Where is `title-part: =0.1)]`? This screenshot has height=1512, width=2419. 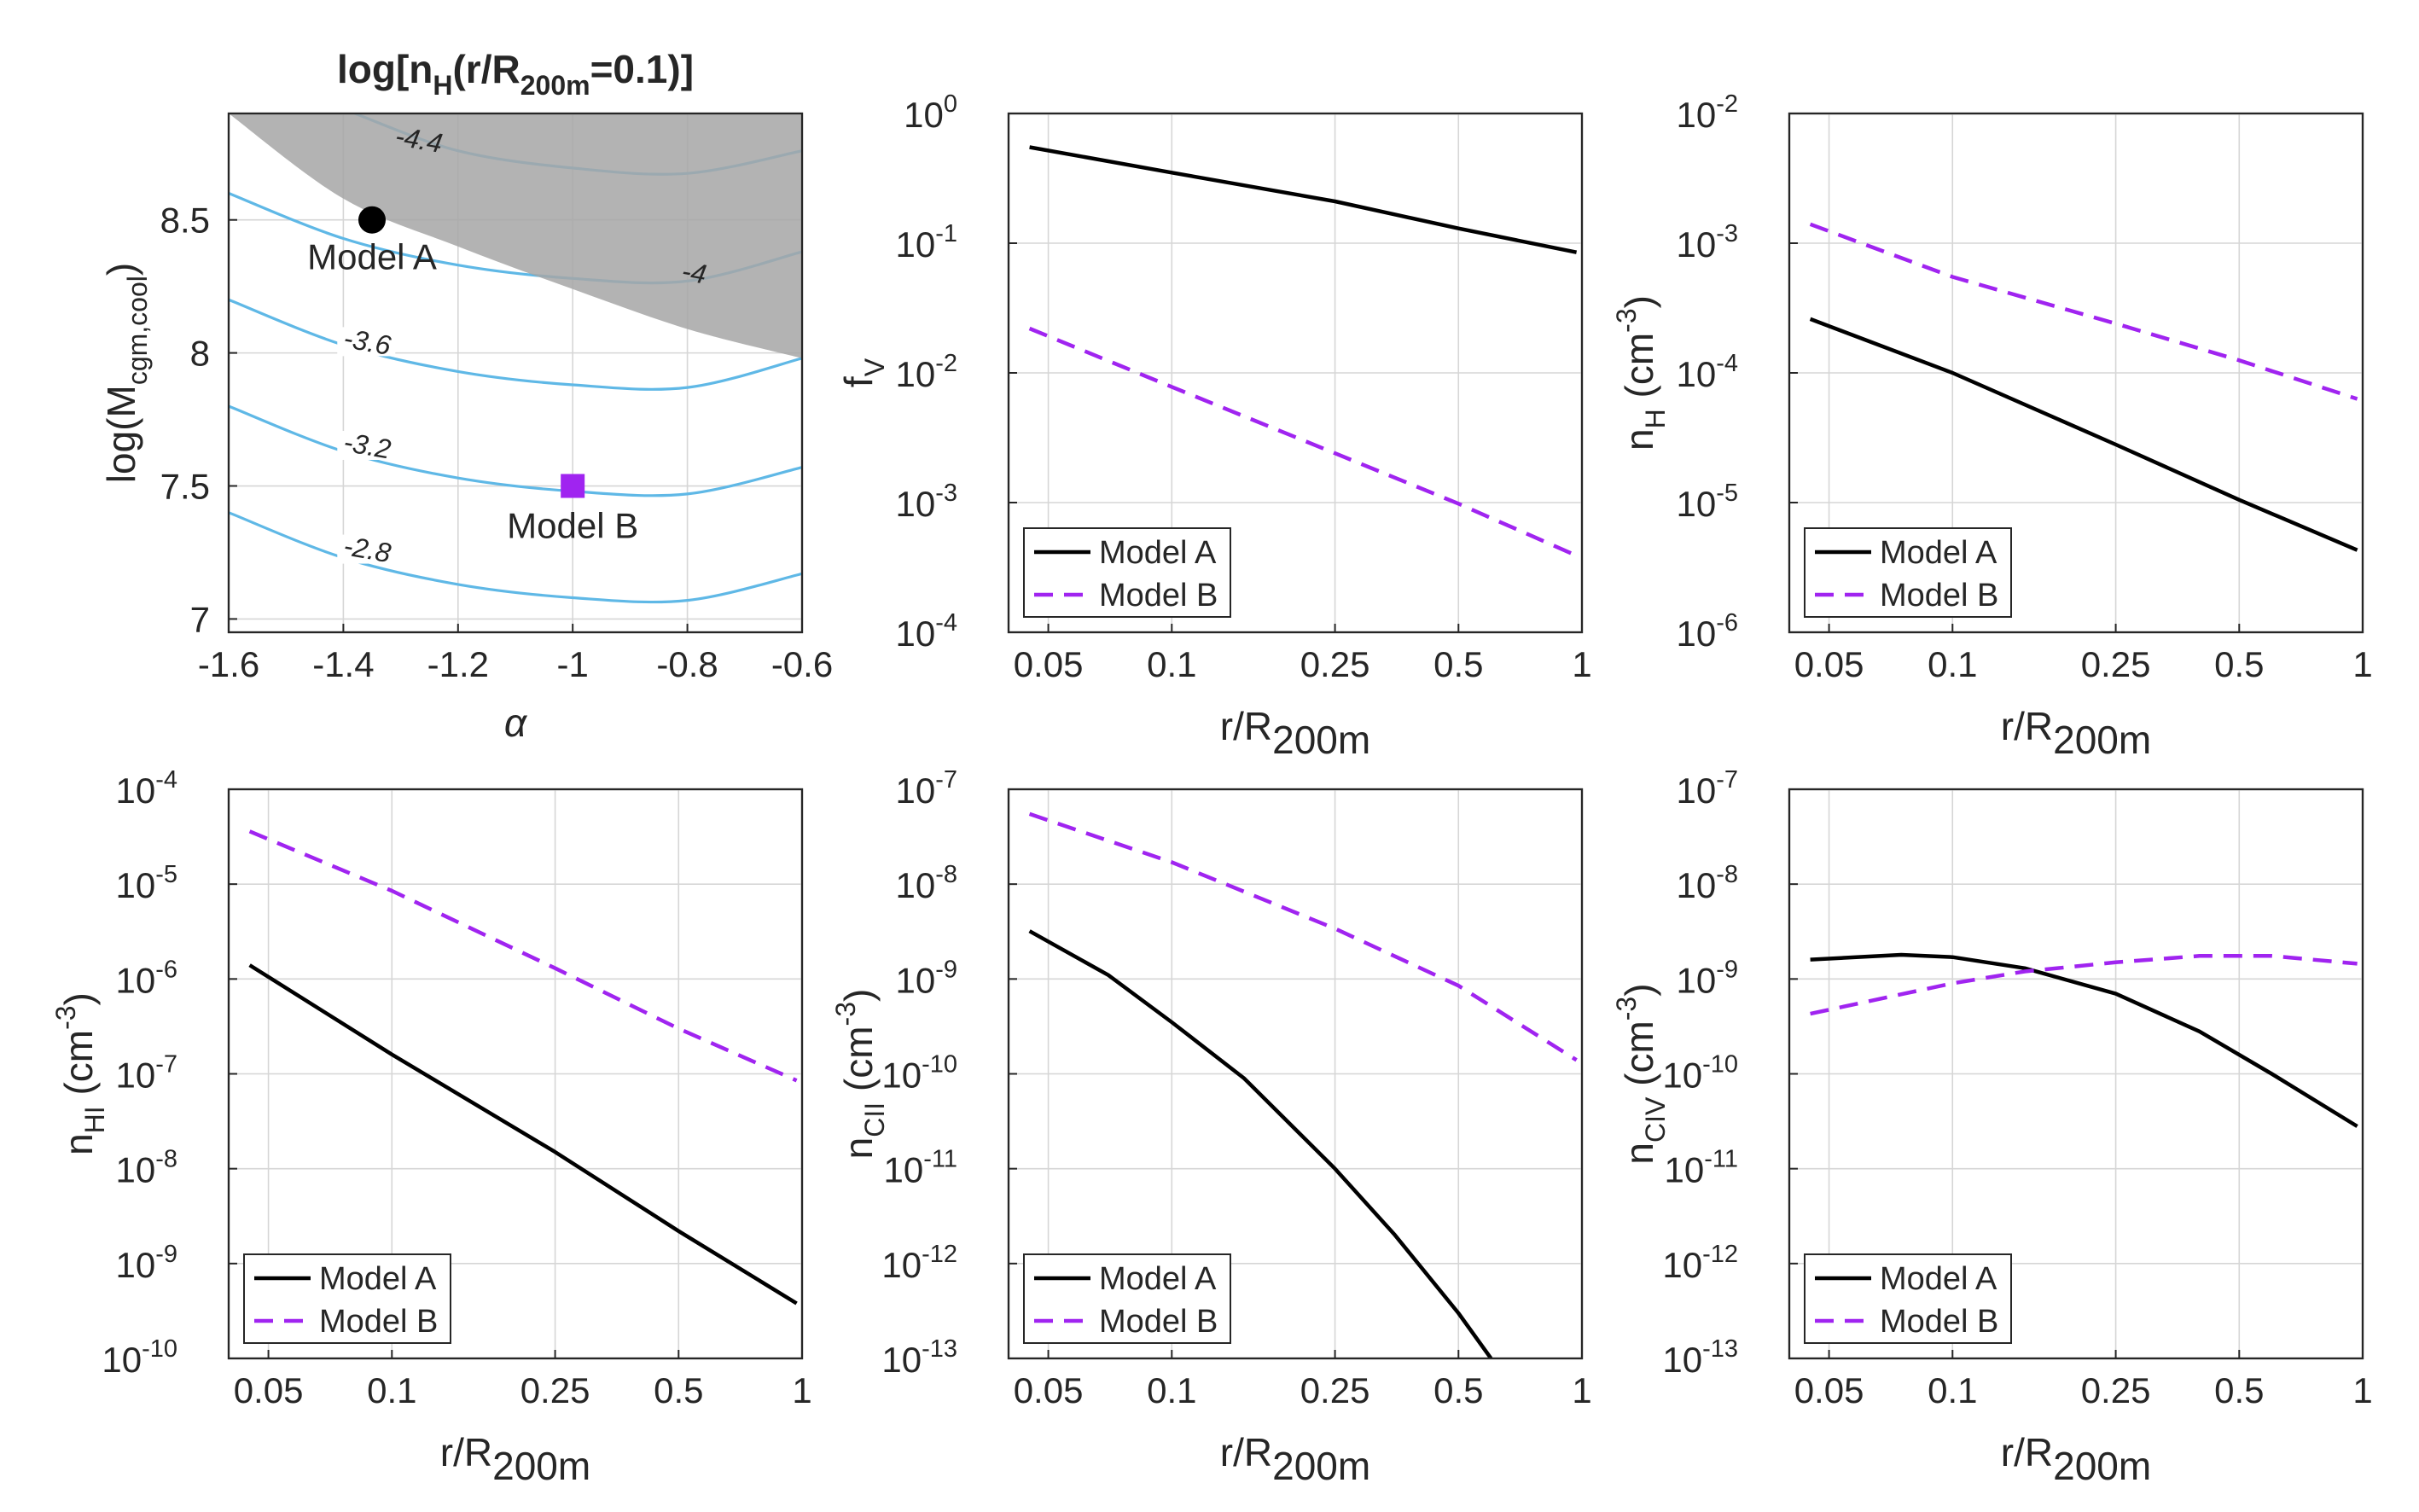 title-part: =0.1)] is located at coordinates (642, 69).